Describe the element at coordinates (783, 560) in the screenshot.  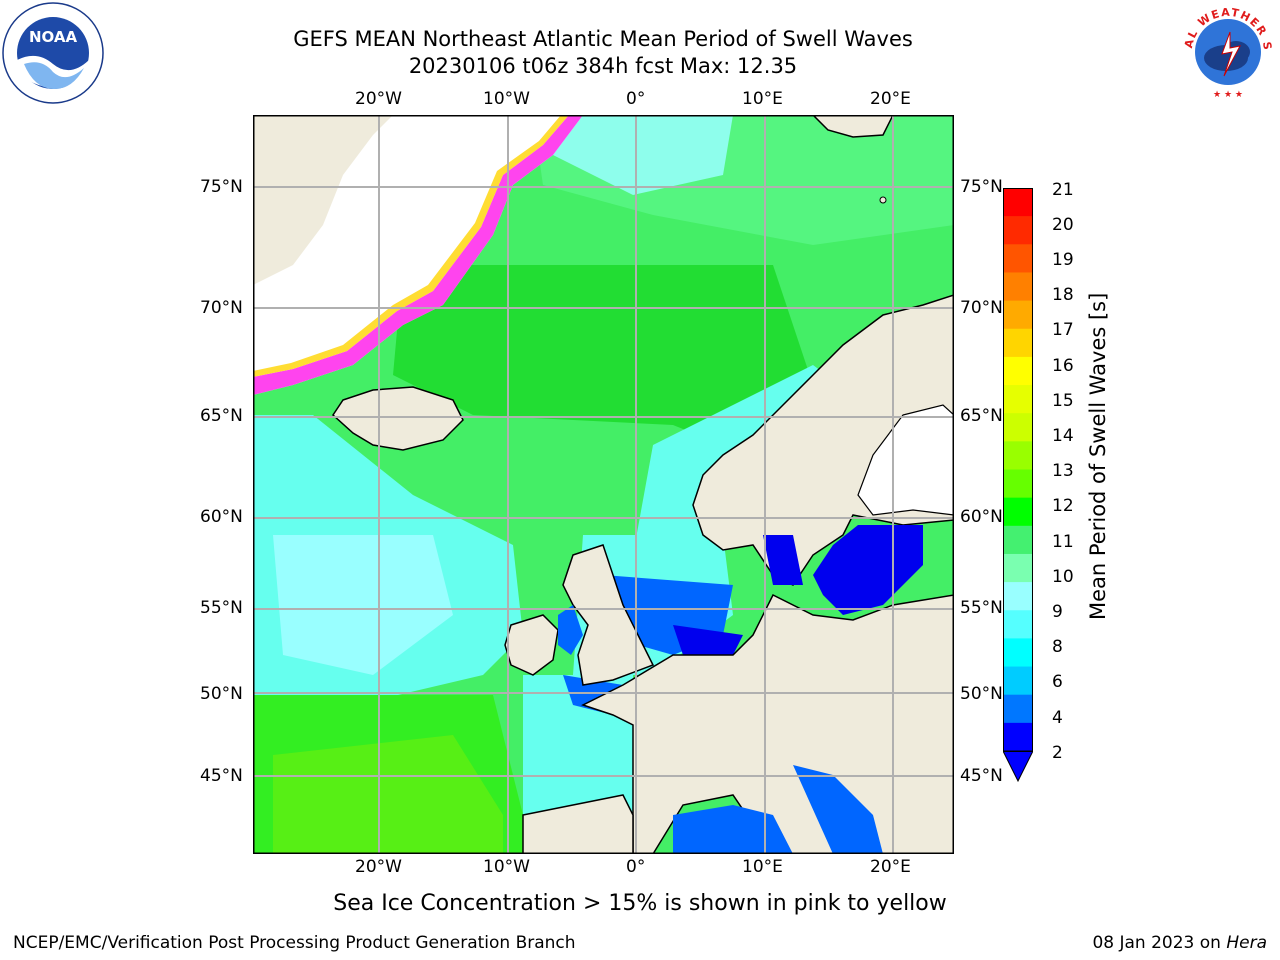
I see `skagerrak` at that location.